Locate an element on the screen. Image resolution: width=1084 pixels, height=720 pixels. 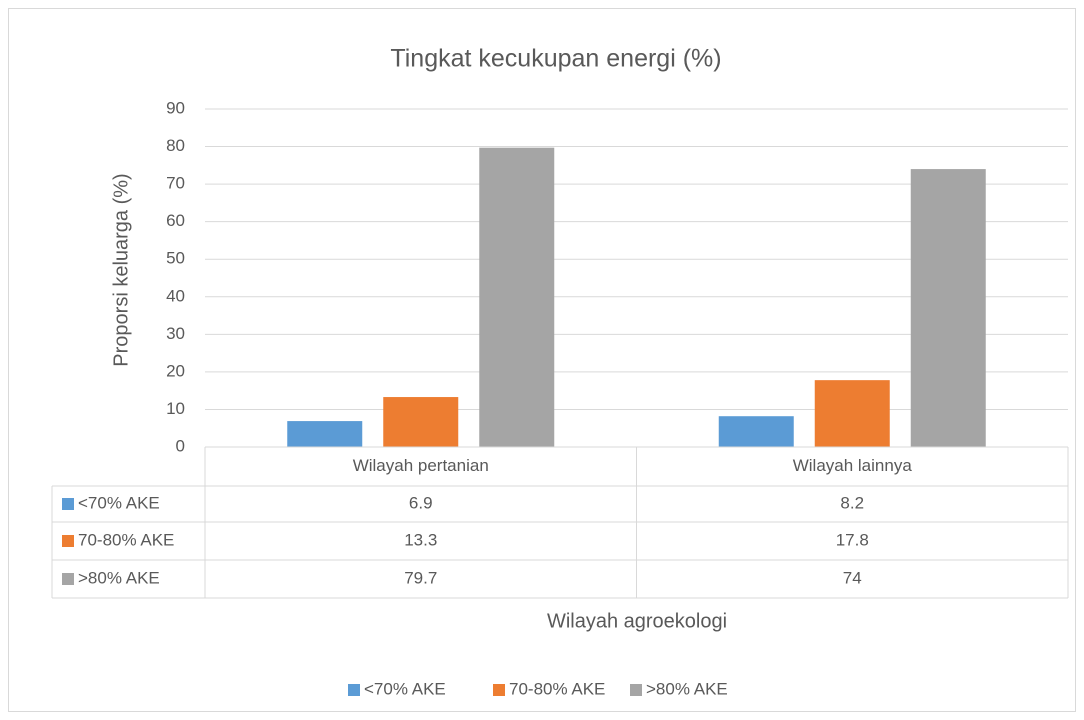
y-tick-label: 30 is located at coordinates (175, 333).